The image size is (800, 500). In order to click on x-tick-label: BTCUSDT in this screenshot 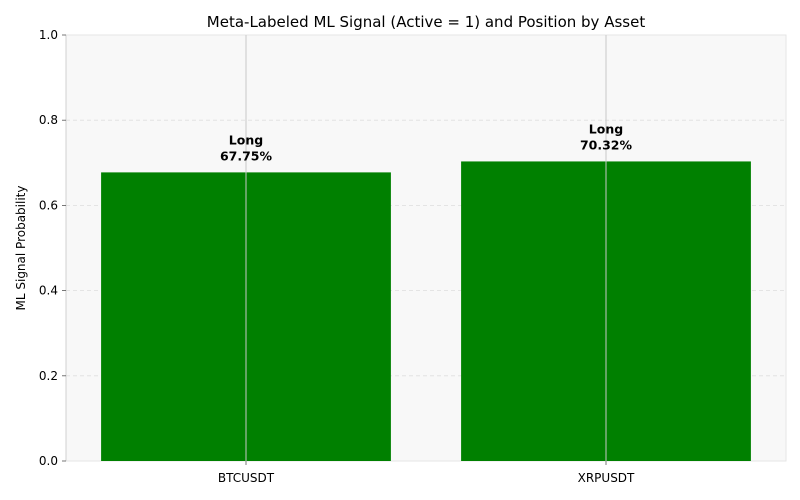, I will do `click(246, 478)`.